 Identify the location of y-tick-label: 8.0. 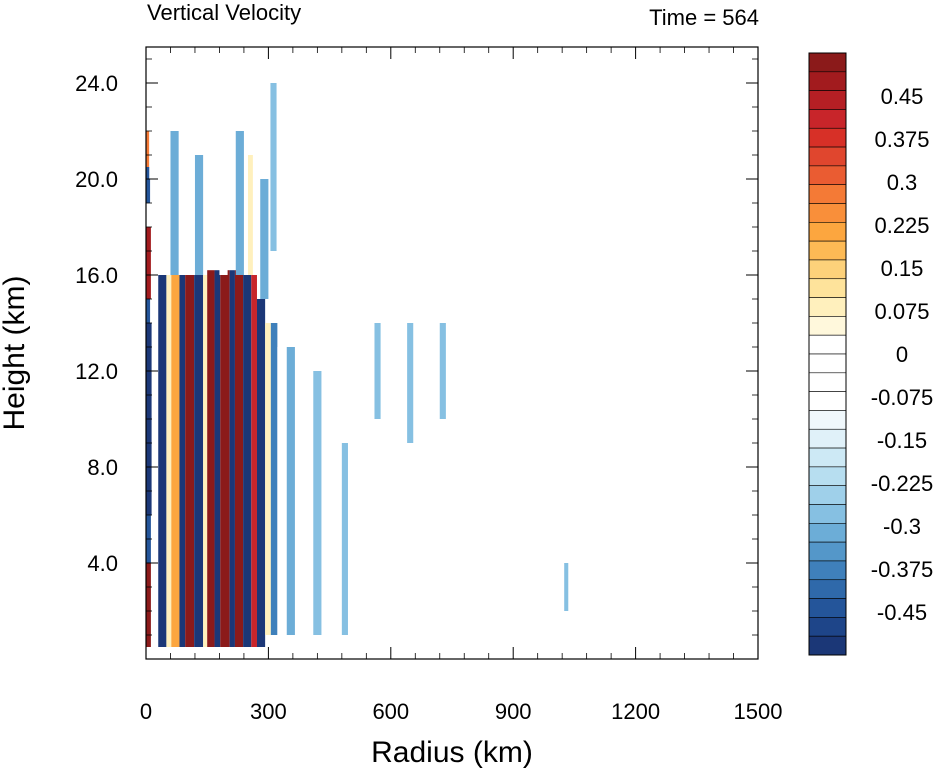
(102, 467).